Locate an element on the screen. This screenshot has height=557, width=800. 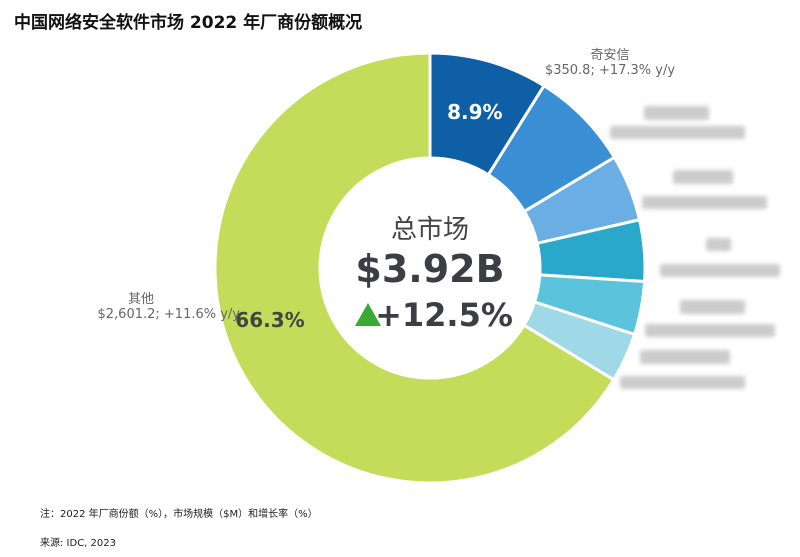
triangle-up-icon is located at coordinates (368, 314).